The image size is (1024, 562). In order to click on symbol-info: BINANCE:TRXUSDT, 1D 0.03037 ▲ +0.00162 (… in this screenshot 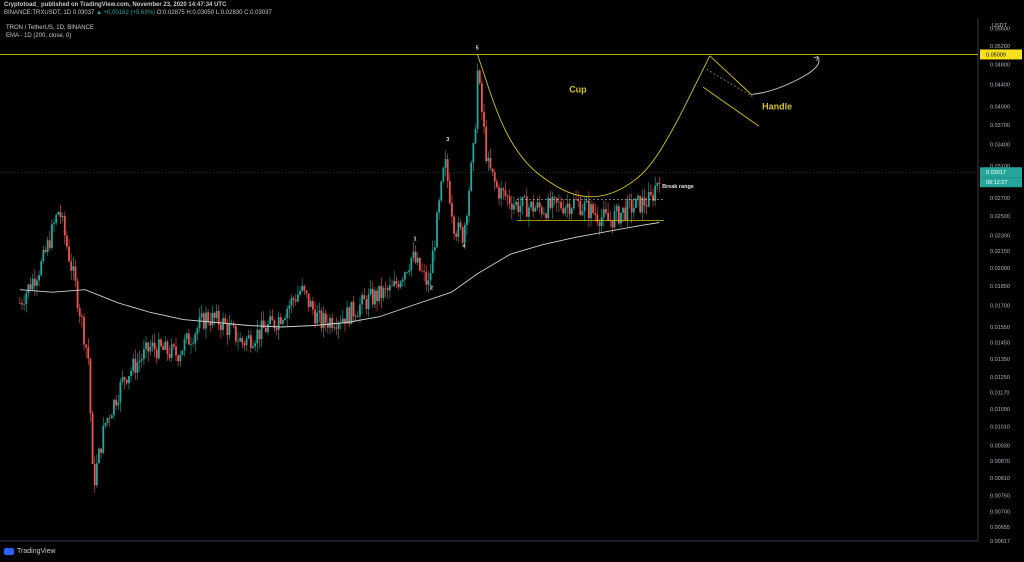, I will do `click(138, 13)`.